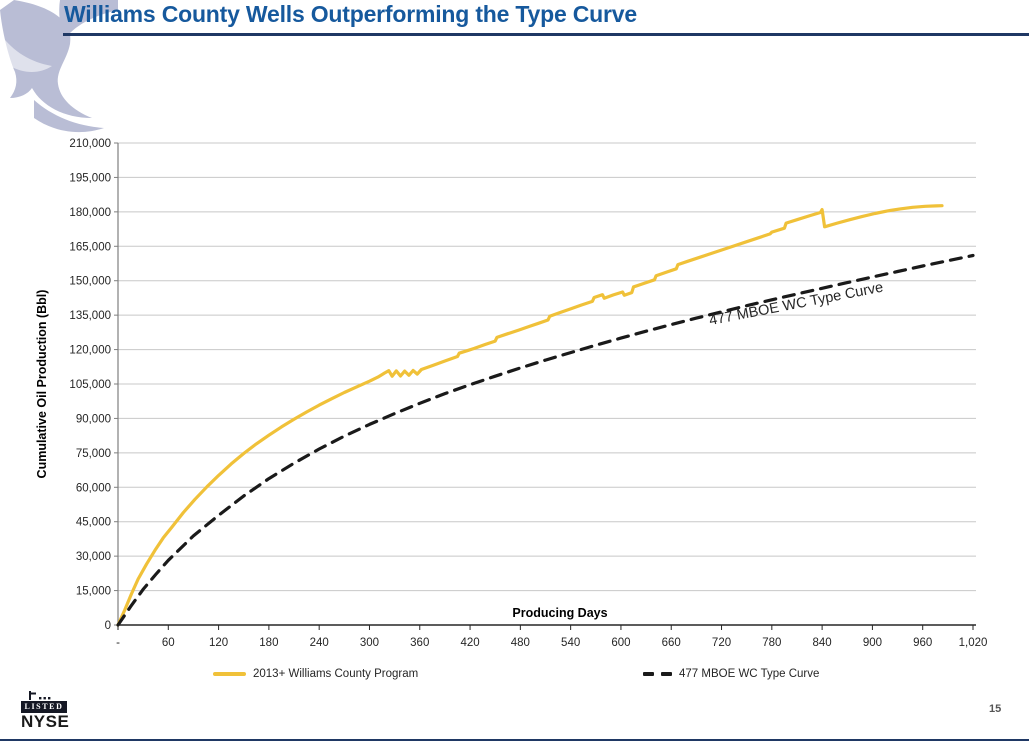 This screenshot has width=1029, height=747. Describe the element at coordinates (749, 674) in the screenshot. I see `legend-label: 477 MBOE WC Type Curve` at that location.